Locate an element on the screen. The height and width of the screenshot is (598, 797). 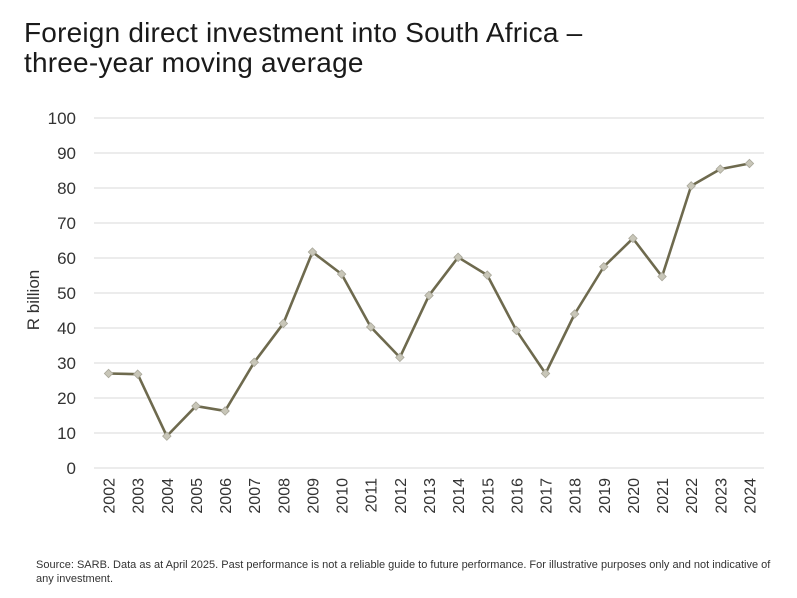
x-tick-label: 2009 is located at coordinates (313, 496).